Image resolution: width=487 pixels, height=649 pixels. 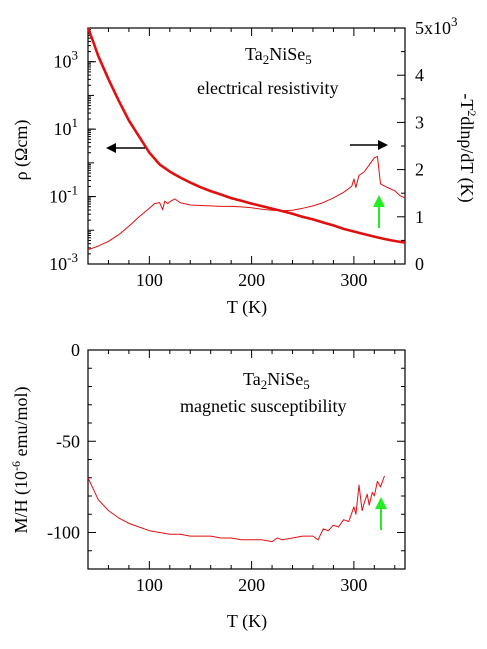 What do you see at coordinates (20, 460) in the screenshot?
I see `bottom-y-axis-label: M/H (10-6 emu/mol)` at bounding box center [20, 460].